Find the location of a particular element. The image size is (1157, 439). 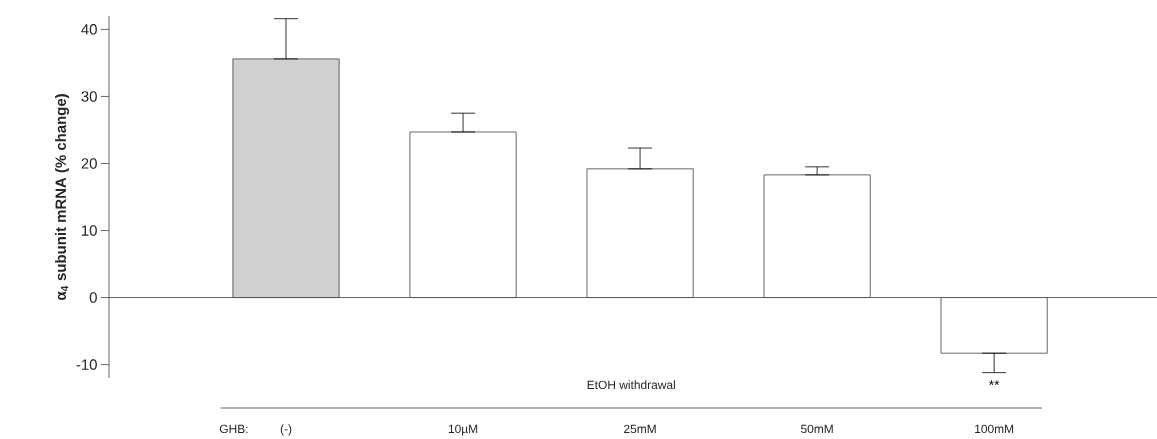

annotation: ** is located at coordinates (994, 383).